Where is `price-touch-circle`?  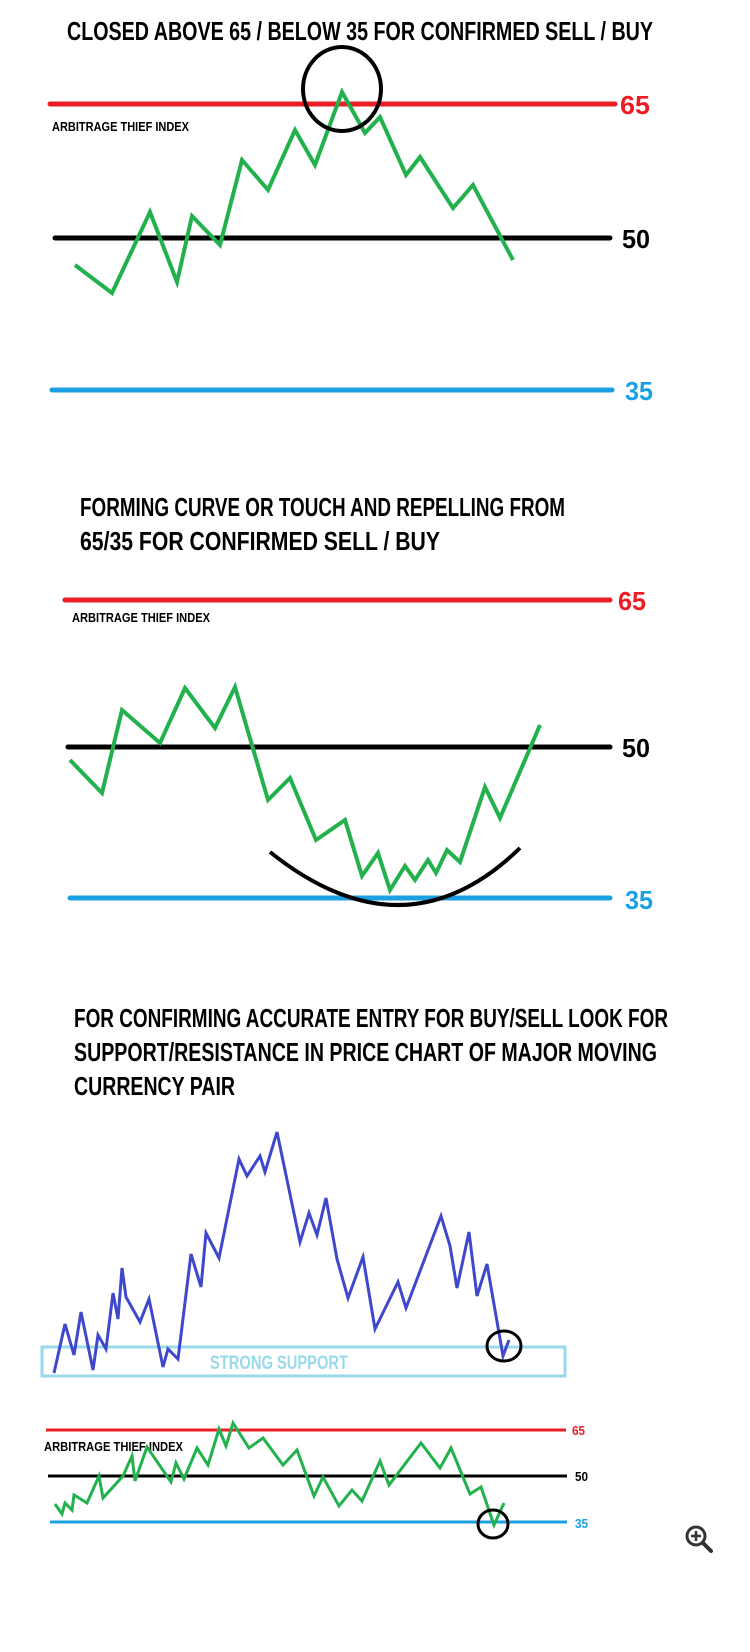 price-touch-circle is located at coordinates (504, 1346).